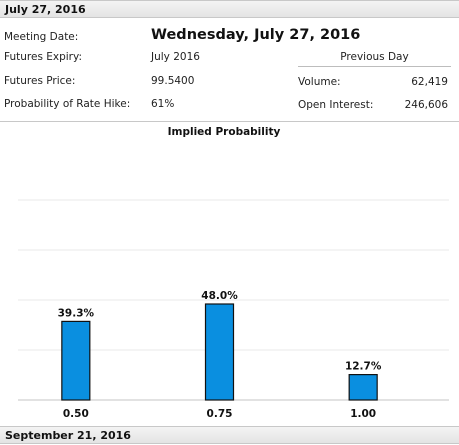 The width and height of the screenshot is (459, 445). I want to click on meeting-date-label: Meeting Date:, so click(41, 37).